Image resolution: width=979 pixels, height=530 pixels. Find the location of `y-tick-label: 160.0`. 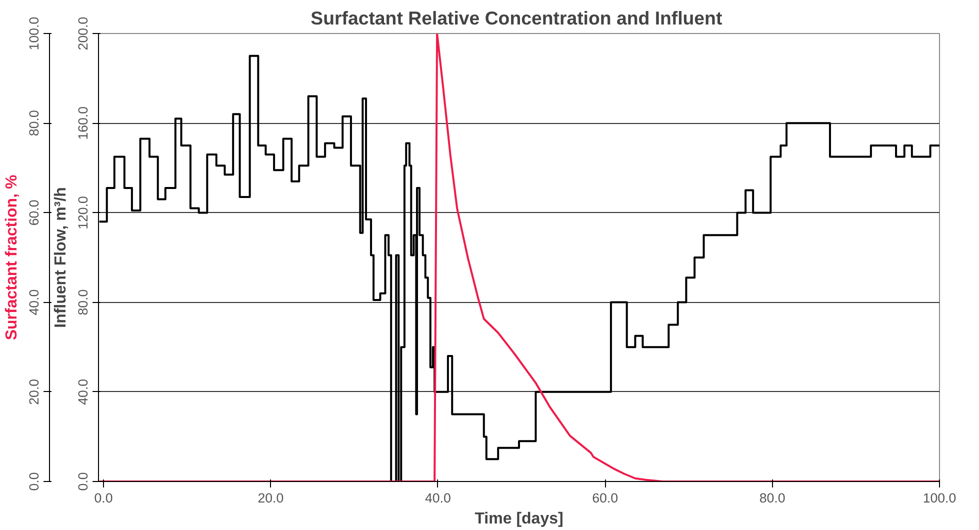

y-tick-label: 160.0 is located at coordinates (83, 123).